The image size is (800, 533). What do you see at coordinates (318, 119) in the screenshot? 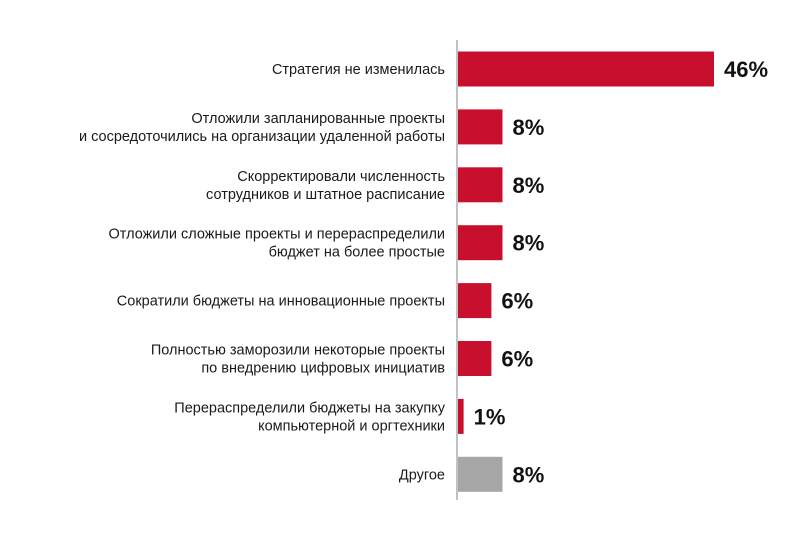
I see `category-label-1-line-0: Отложили запланированные проекты` at bounding box center [318, 119].